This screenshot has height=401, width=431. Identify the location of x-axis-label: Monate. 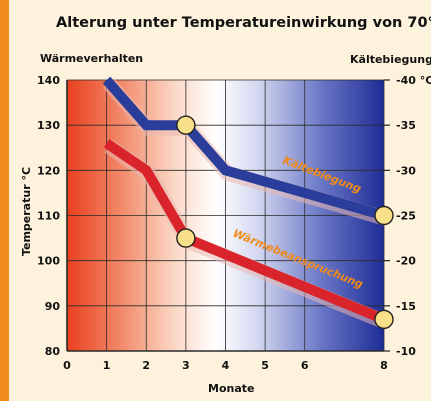
(231, 388).